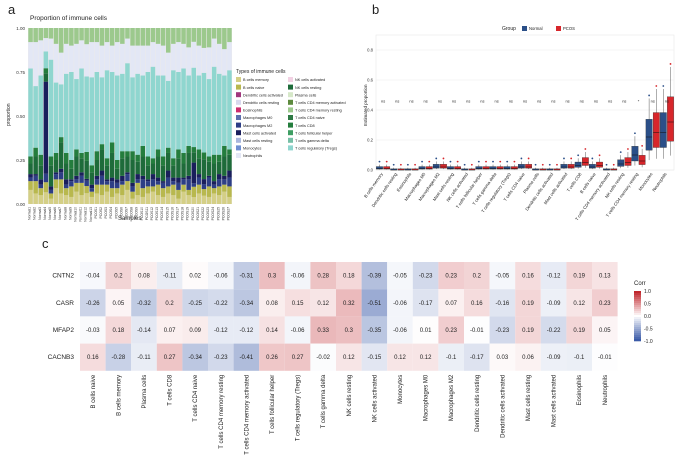 The width and height of the screenshot is (685, 464). I want to click on heatmap-value: 0.02, so click(195, 277).